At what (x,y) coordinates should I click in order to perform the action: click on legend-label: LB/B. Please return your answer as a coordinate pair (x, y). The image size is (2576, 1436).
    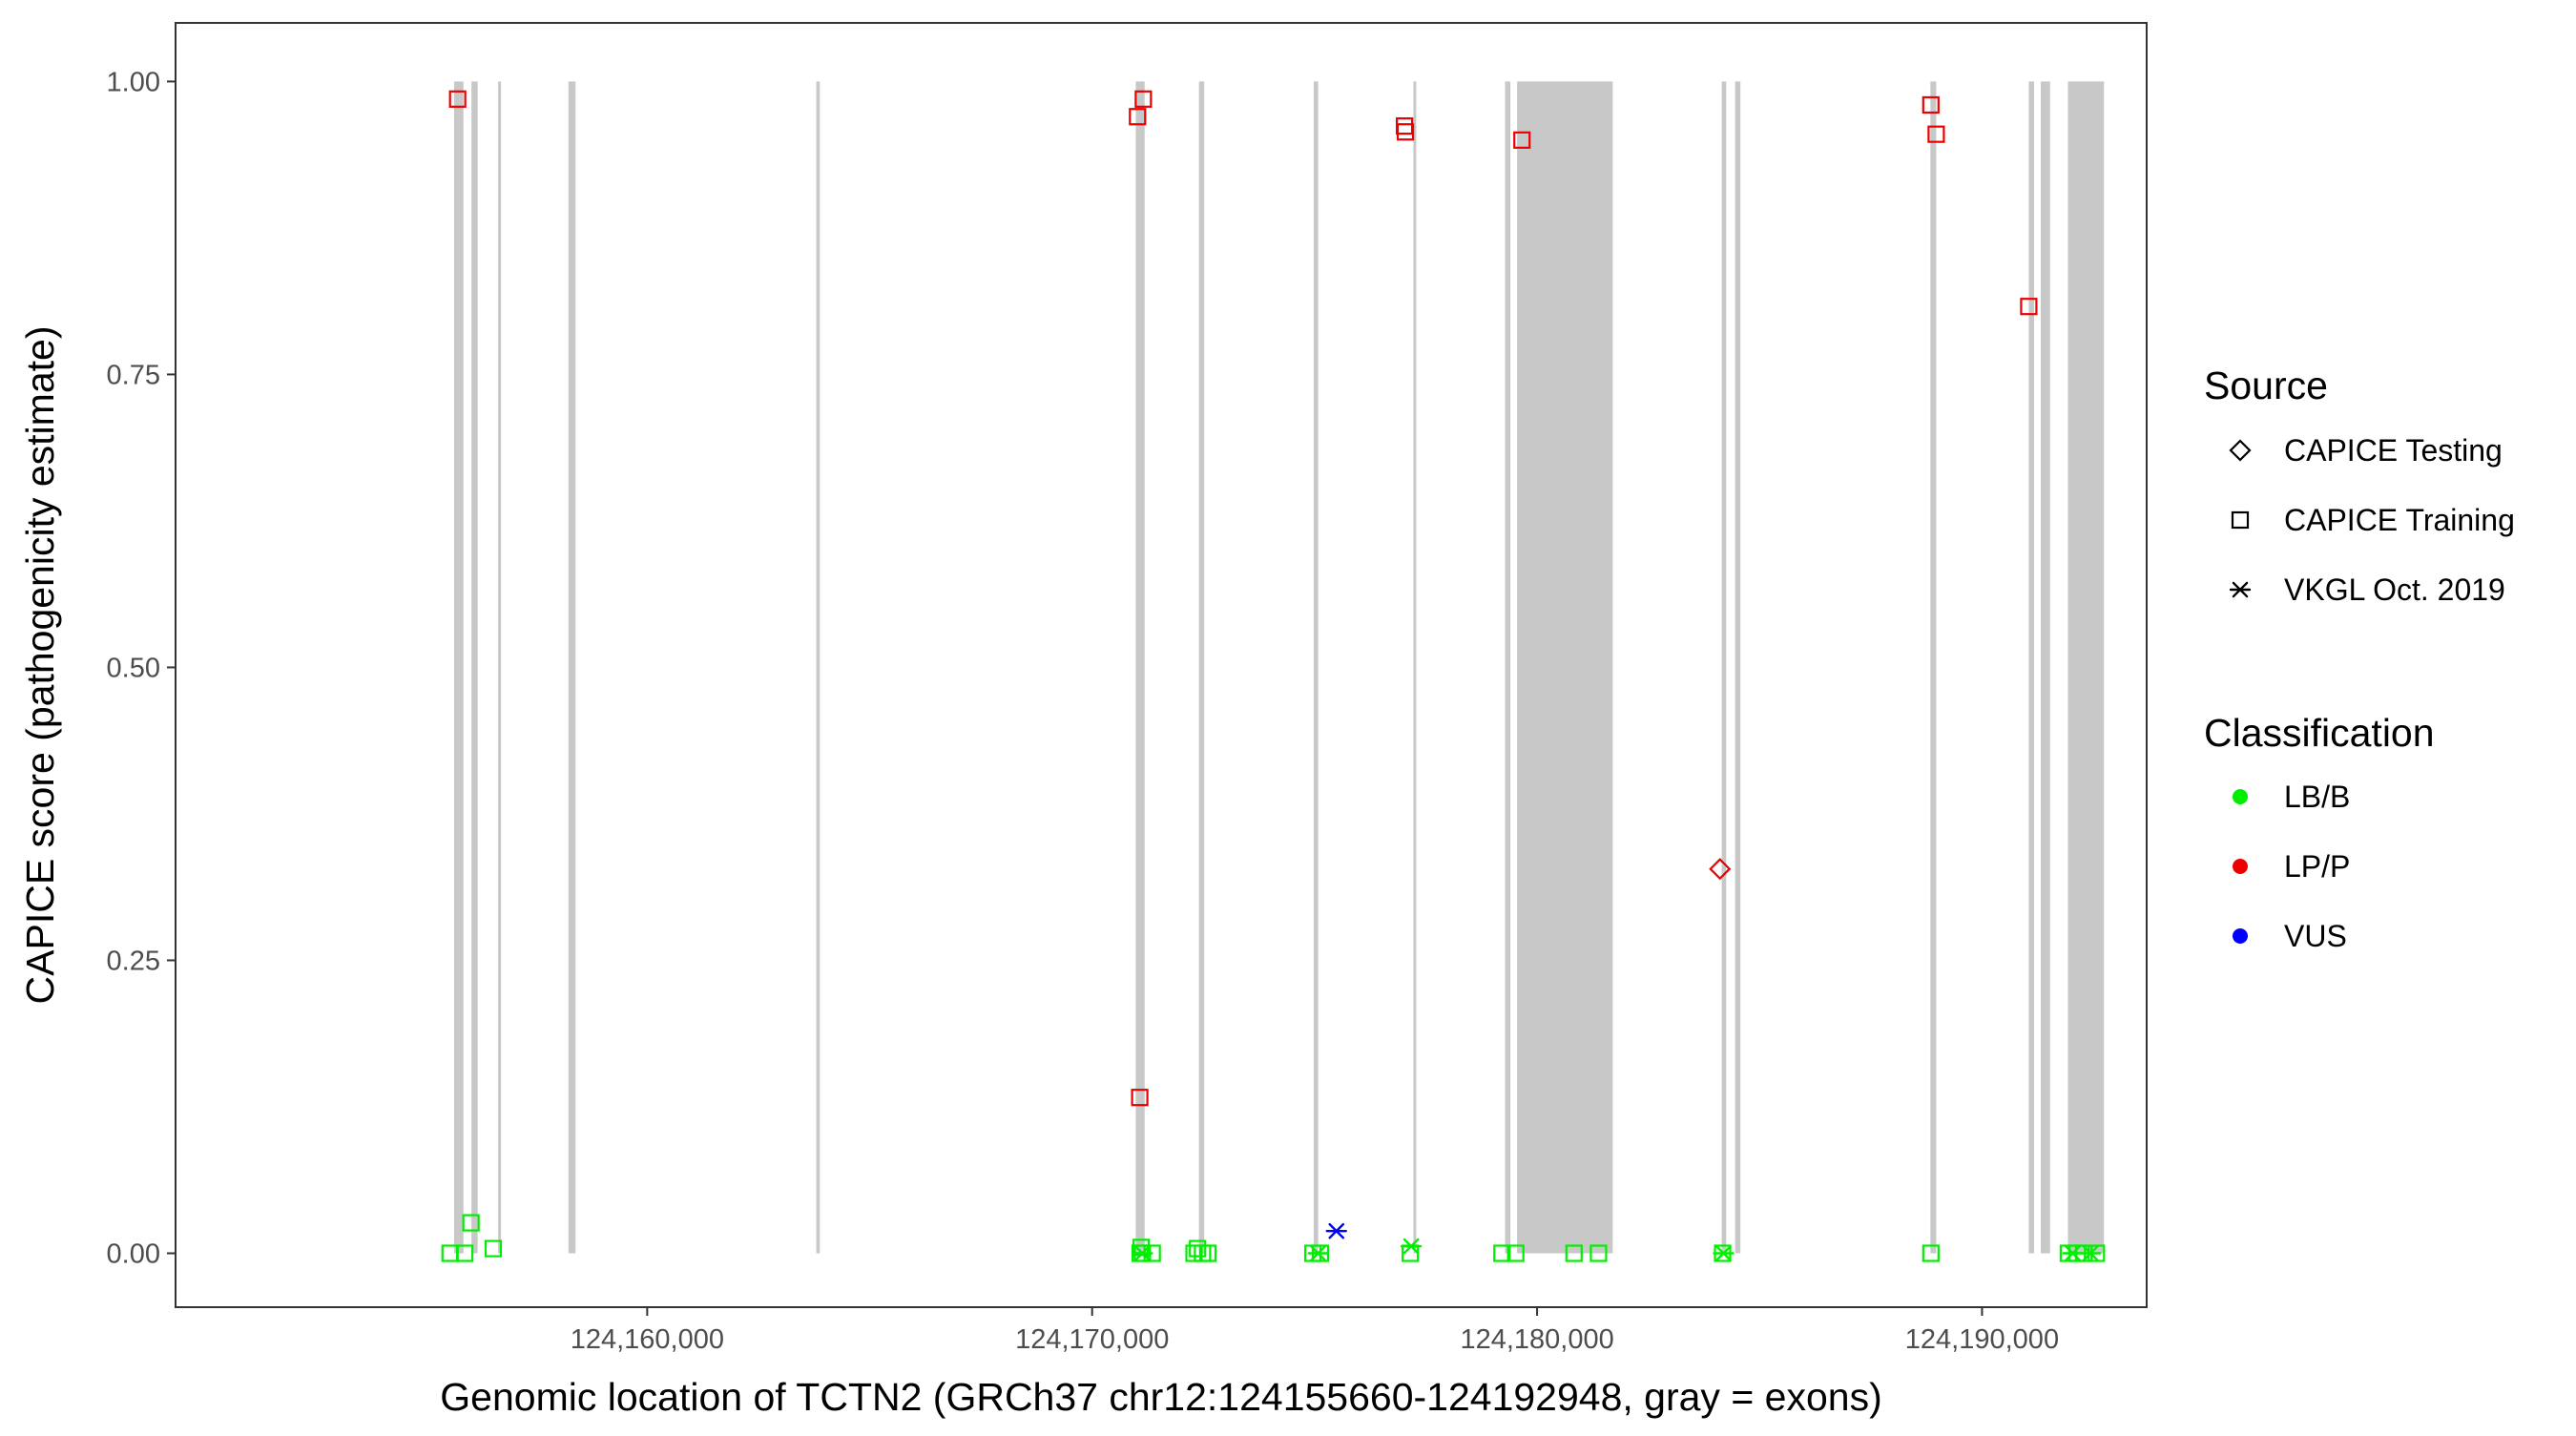
    Looking at the image, I should click on (2317, 797).